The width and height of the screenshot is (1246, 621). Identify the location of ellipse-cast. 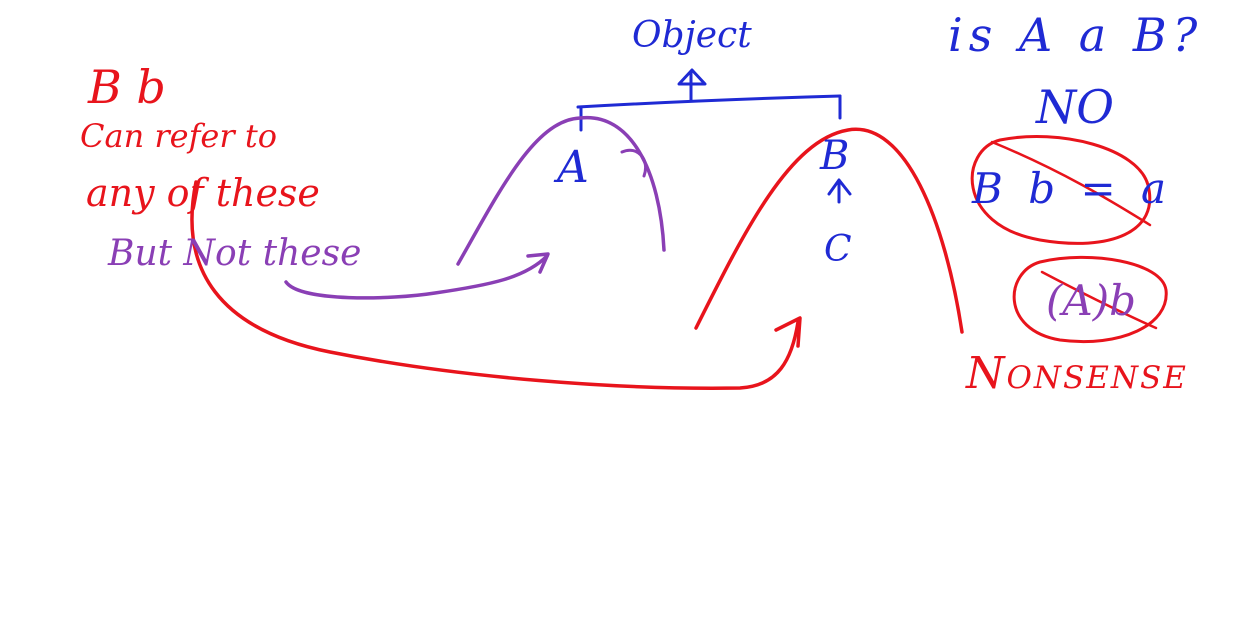
(1090, 299).